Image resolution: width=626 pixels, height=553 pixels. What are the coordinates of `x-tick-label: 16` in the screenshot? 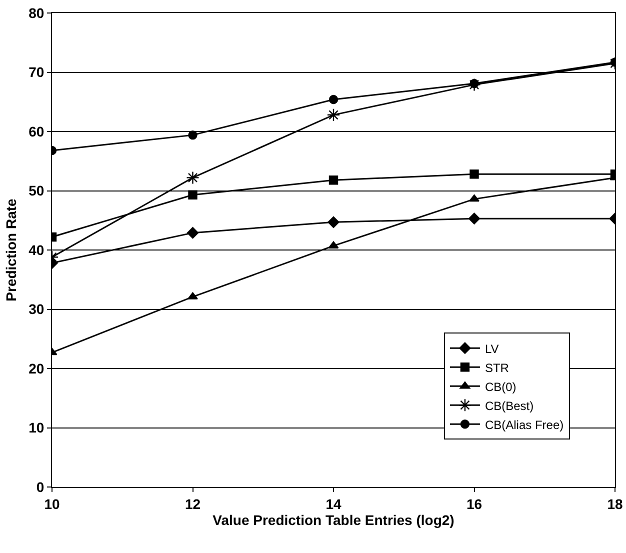 It's located at (474, 504).